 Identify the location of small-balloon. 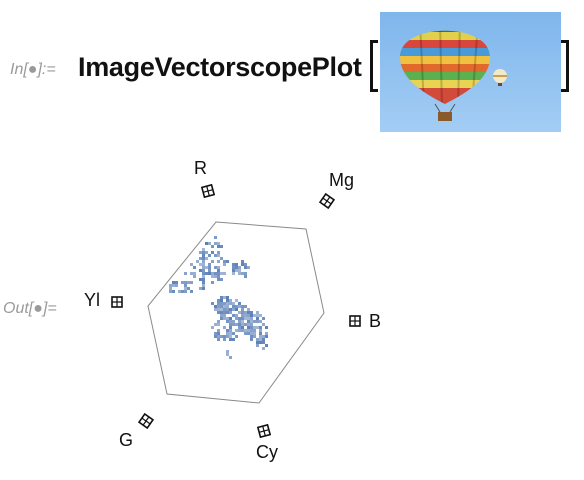
(500, 77).